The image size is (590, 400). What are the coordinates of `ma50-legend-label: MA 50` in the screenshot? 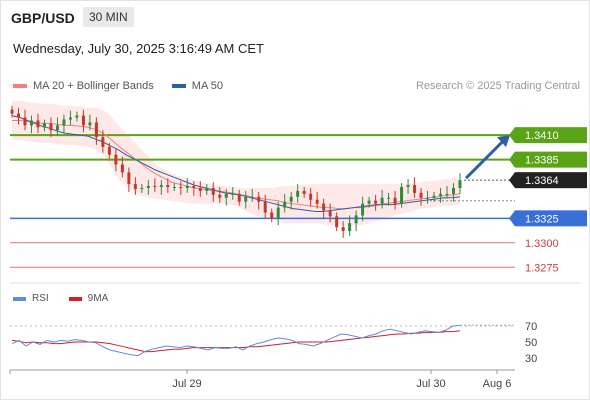 It's located at (207, 86).